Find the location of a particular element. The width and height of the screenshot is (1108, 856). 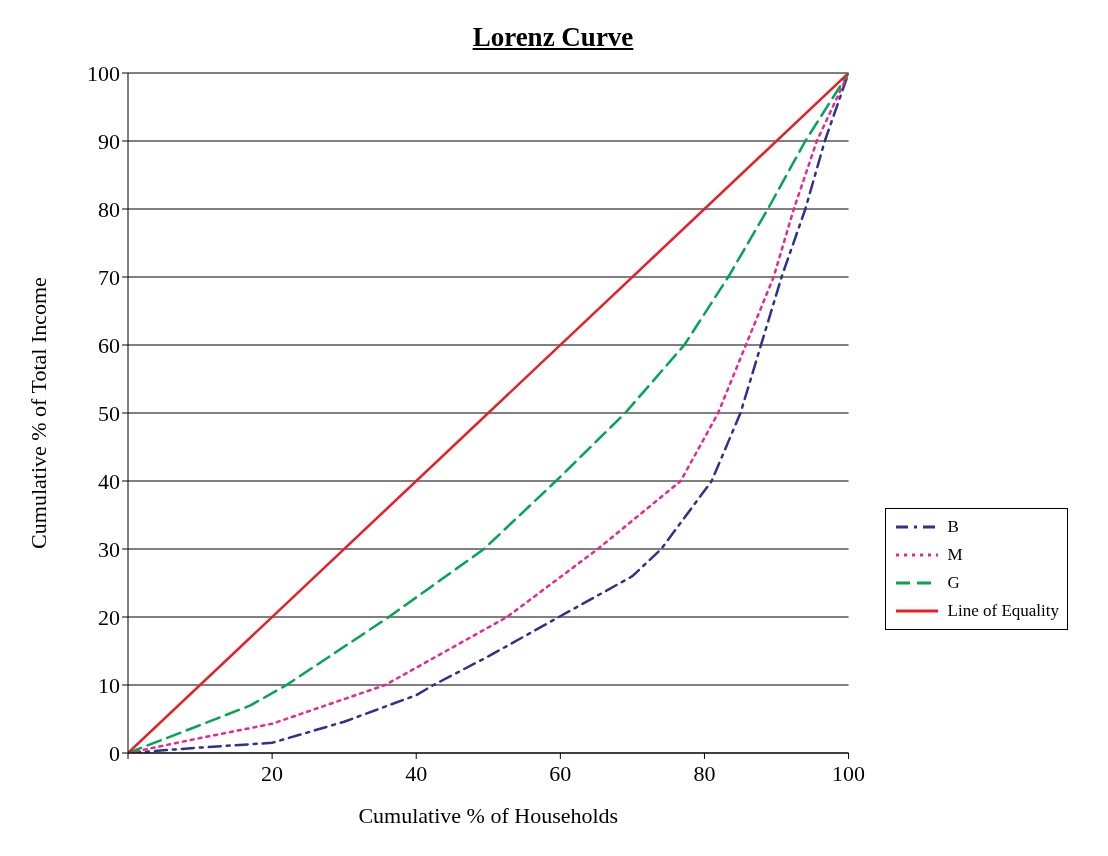

x-tick-label: 80 is located at coordinates (704, 773).